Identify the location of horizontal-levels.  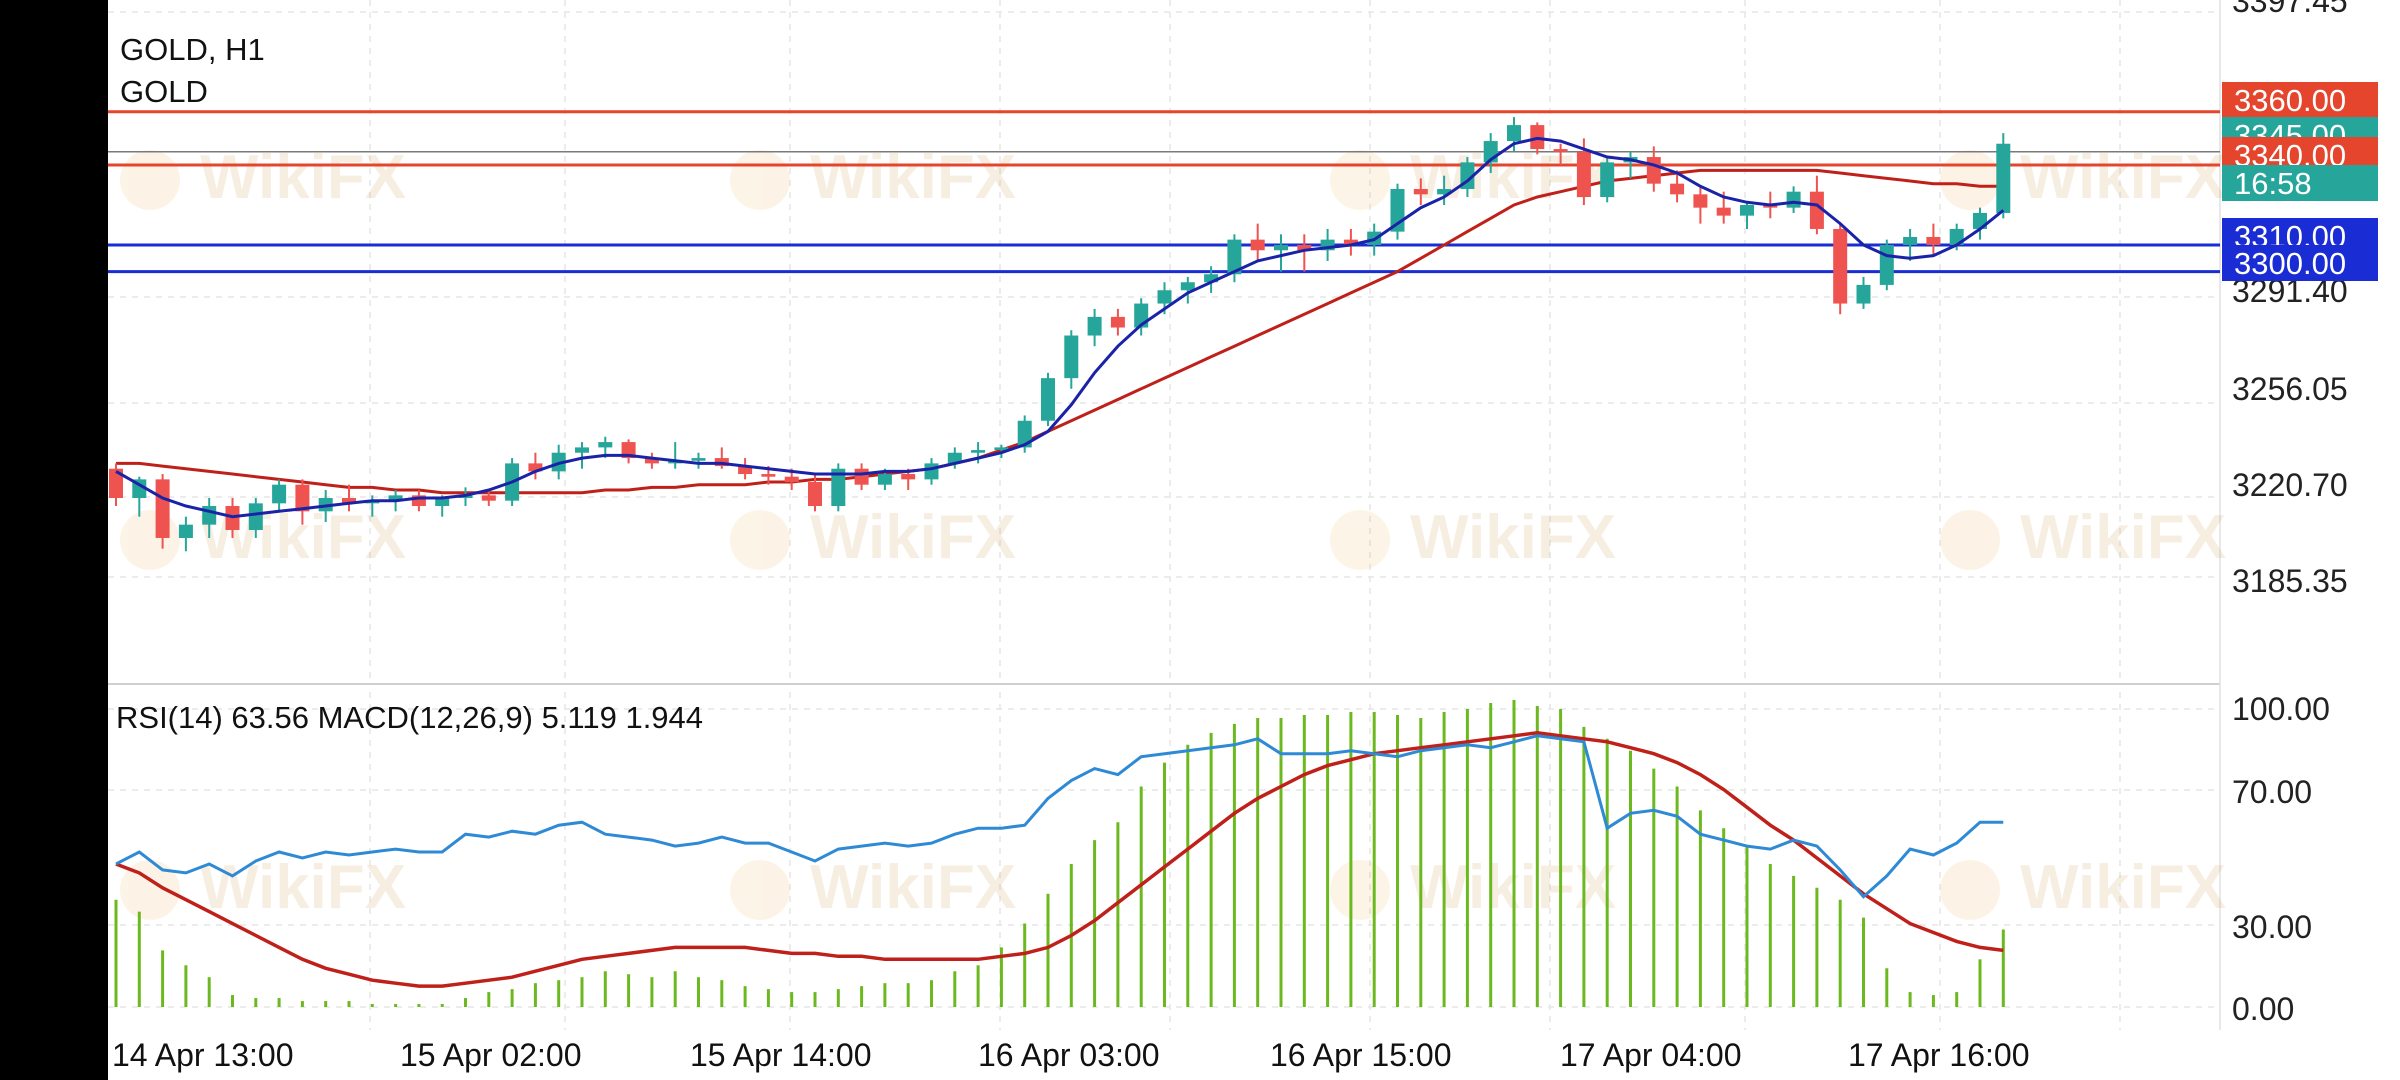
(1164, 192).